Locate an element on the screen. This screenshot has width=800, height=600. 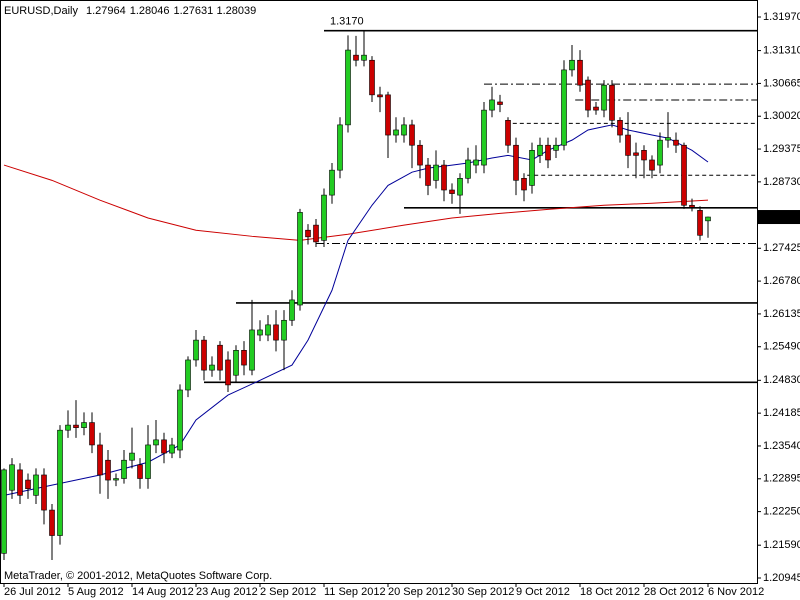
y-tick-label: 1.29375 is located at coordinates (781, 149).